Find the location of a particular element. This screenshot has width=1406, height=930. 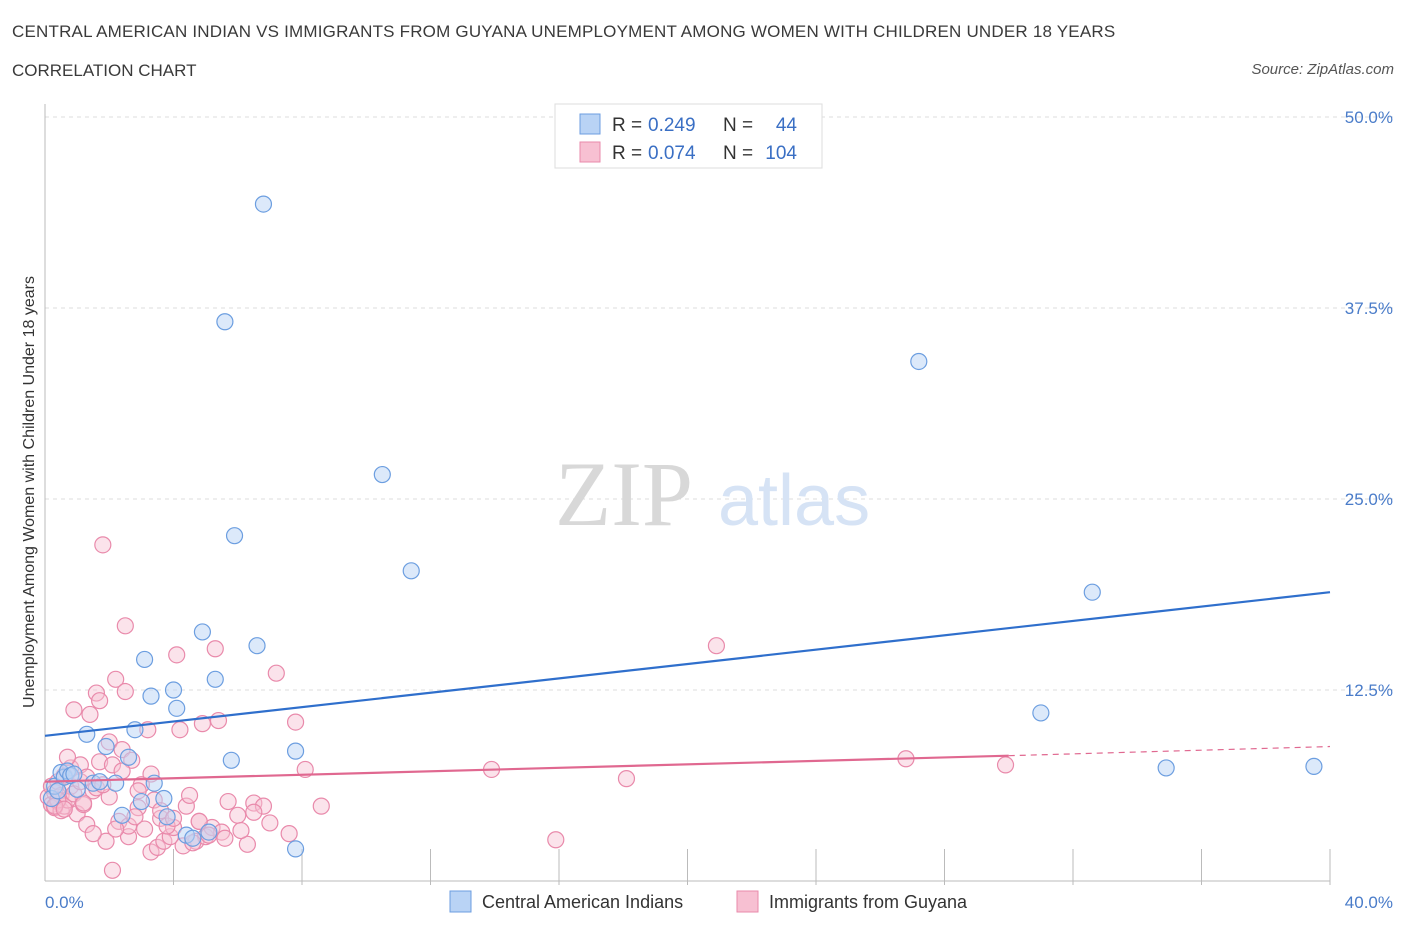

watermark-atlas: atlas is located at coordinates (794, 501).